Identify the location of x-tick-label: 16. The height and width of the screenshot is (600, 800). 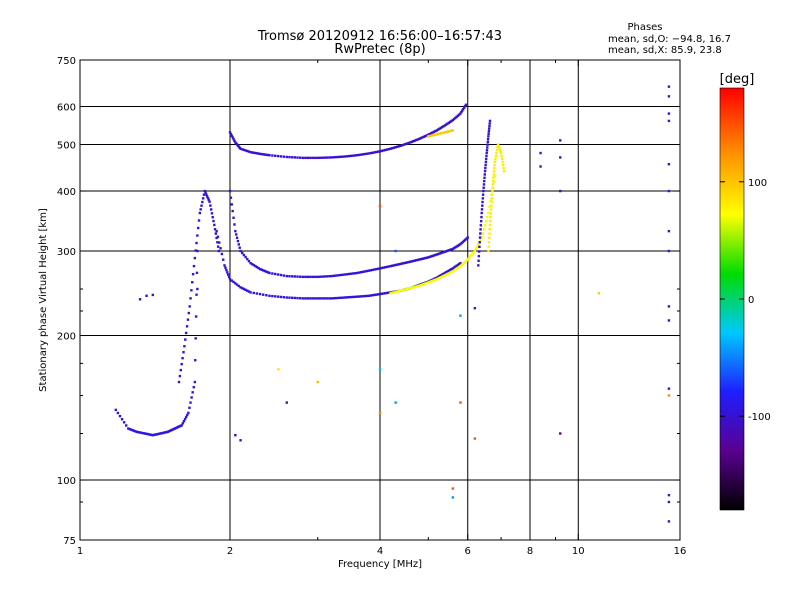
(680, 551).